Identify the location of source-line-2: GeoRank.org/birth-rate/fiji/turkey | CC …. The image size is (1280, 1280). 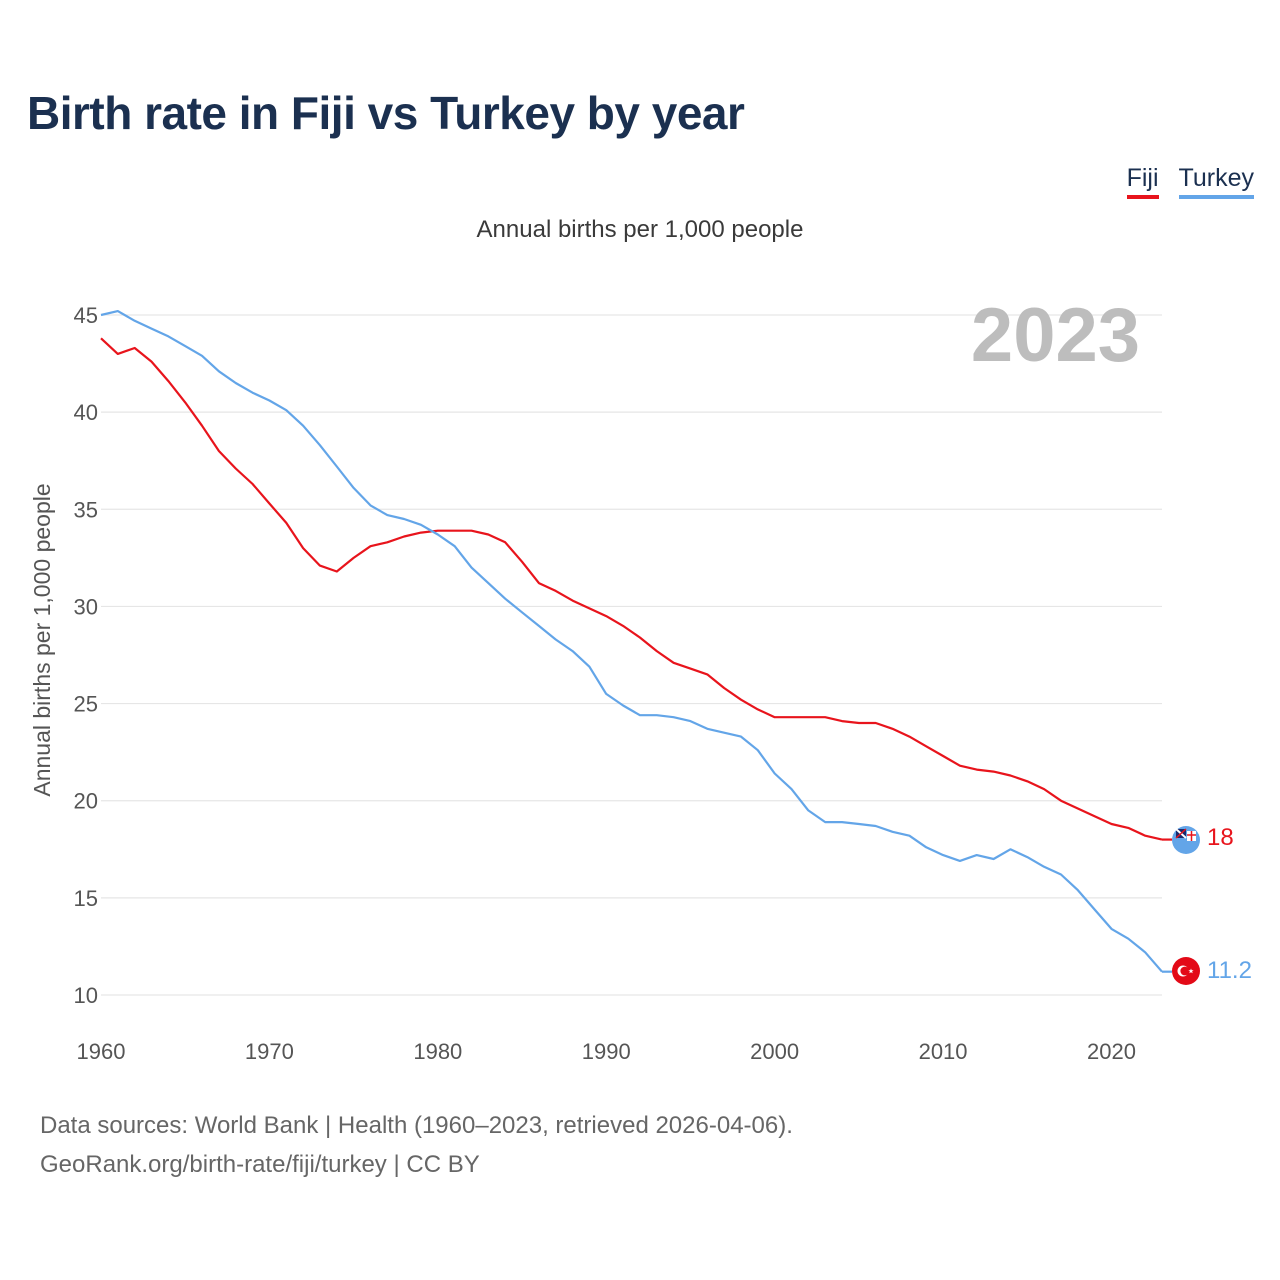
(260, 1164).